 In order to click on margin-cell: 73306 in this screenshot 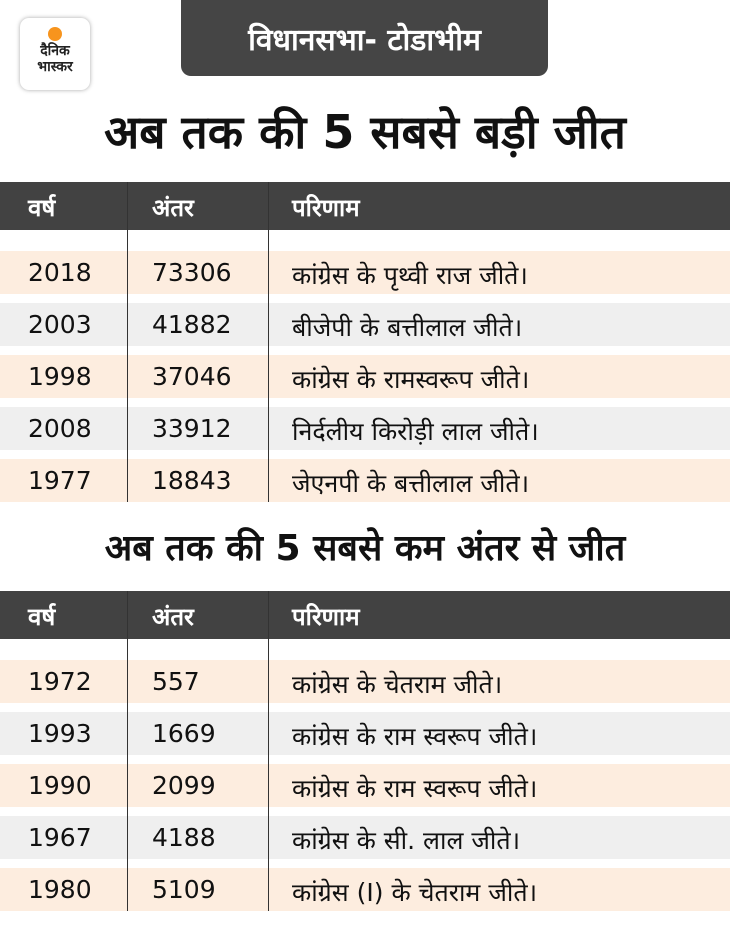, I will do `click(192, 272)`.